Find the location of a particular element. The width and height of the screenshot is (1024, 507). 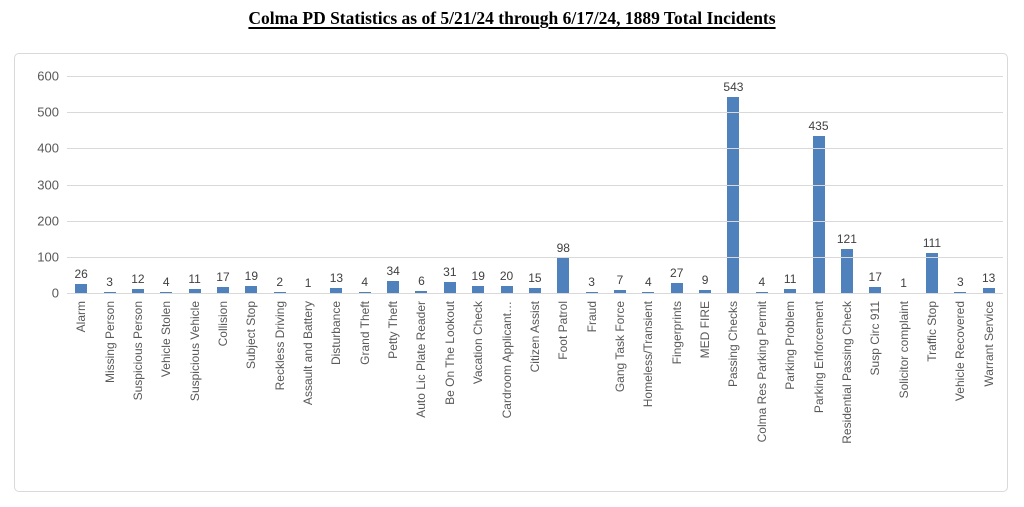

bar-column: 435 is located at coordinates (818, 184).